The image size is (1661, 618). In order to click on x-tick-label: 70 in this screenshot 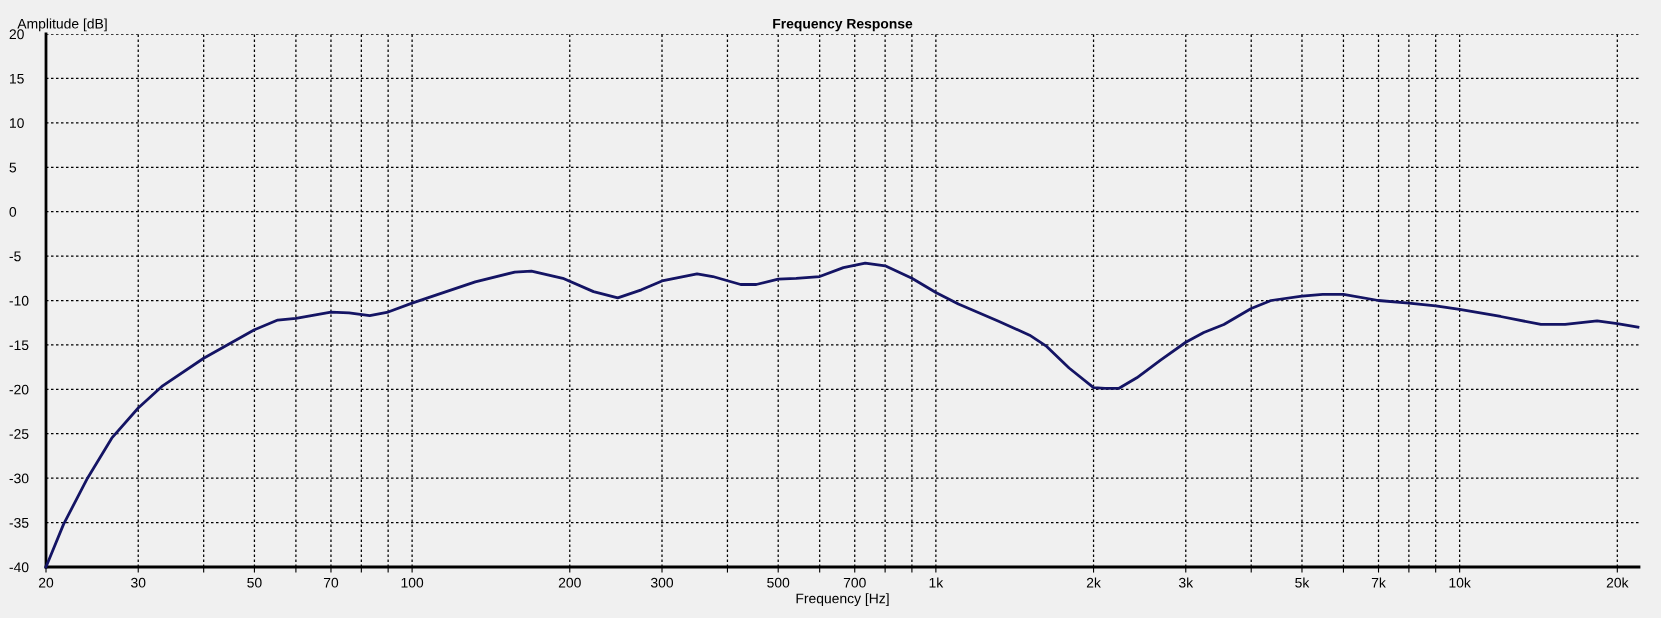, I will do `click(331, 582)`.